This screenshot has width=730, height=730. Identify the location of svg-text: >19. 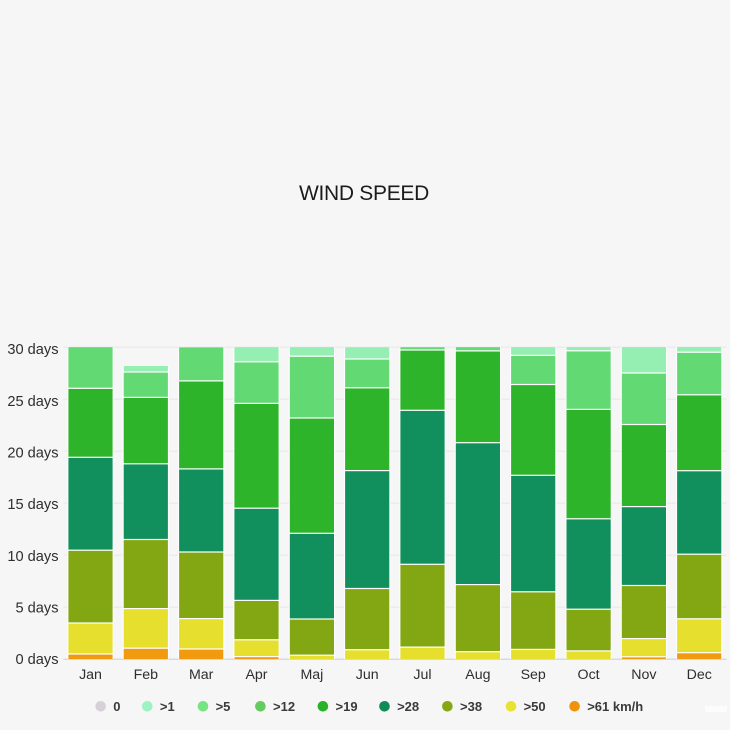
(347, 706).